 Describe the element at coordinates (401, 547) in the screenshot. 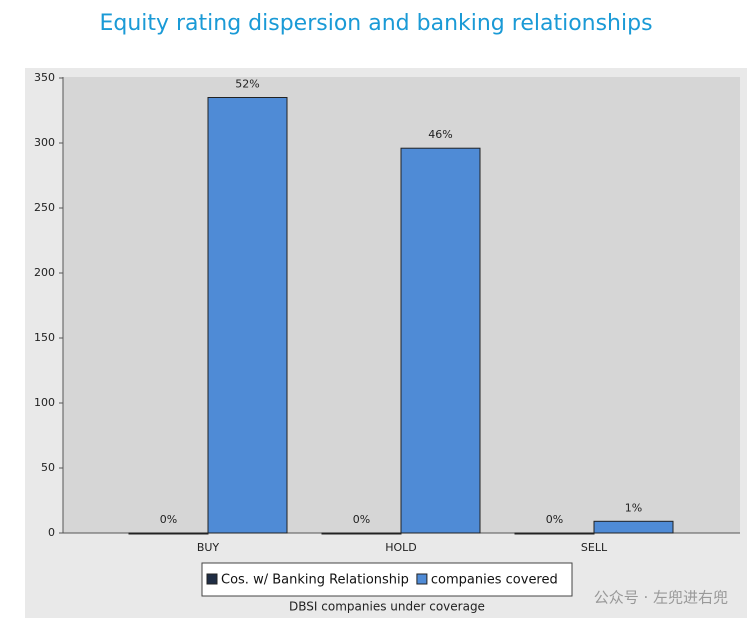

I see `x-tick-label: HOLD` at that location.